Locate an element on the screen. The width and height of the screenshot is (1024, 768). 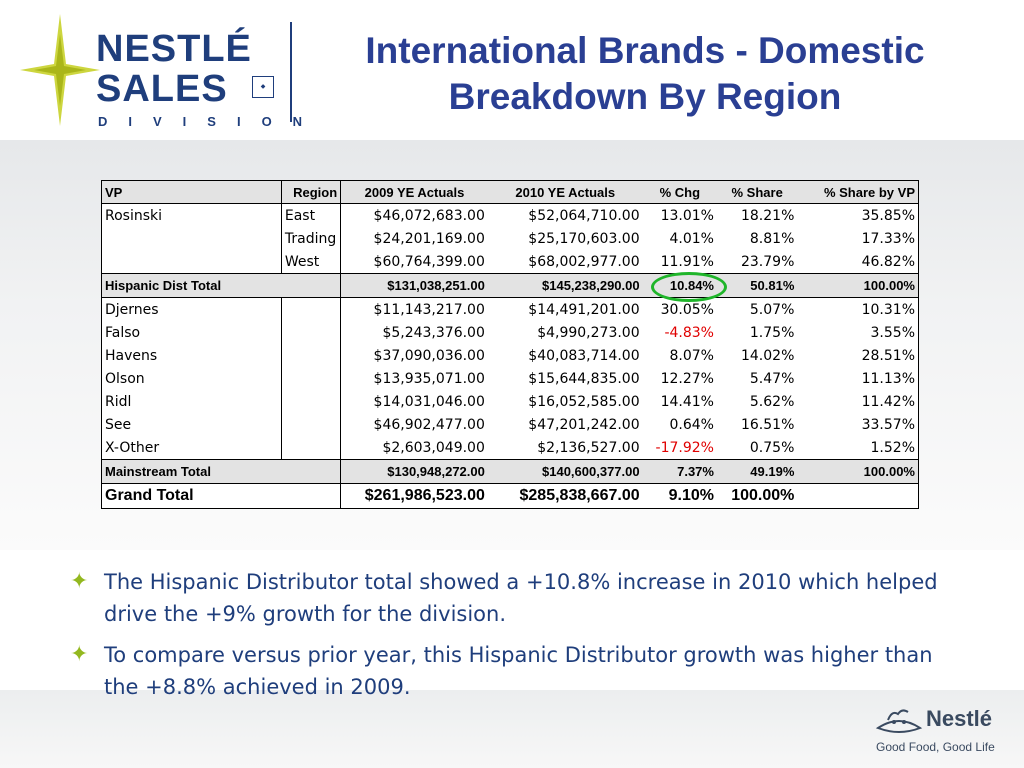
header-2010-actuals: 2010 YE Actuals is located at coordinates (565, 192).